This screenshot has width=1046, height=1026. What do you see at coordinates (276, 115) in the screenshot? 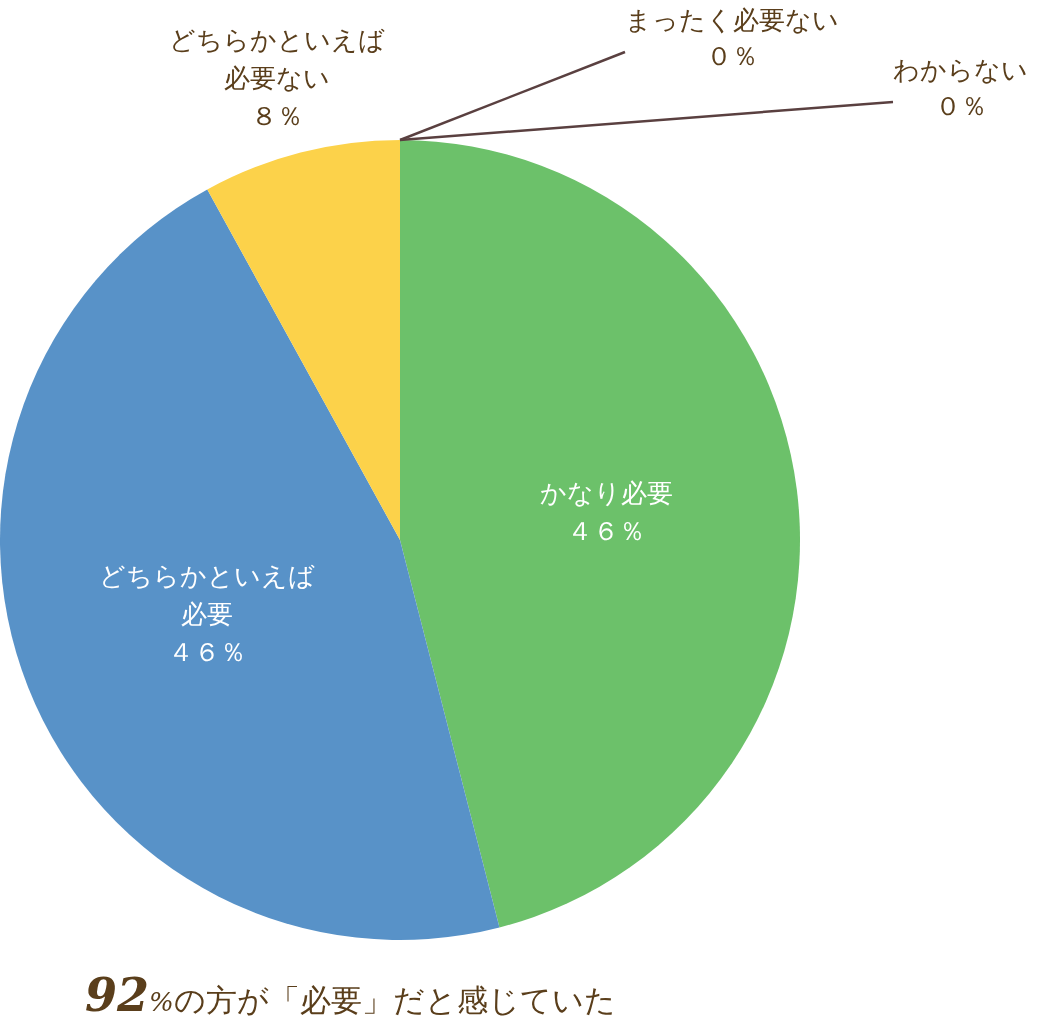
I see `data-label: ８％` at bounding box center [276, 115].